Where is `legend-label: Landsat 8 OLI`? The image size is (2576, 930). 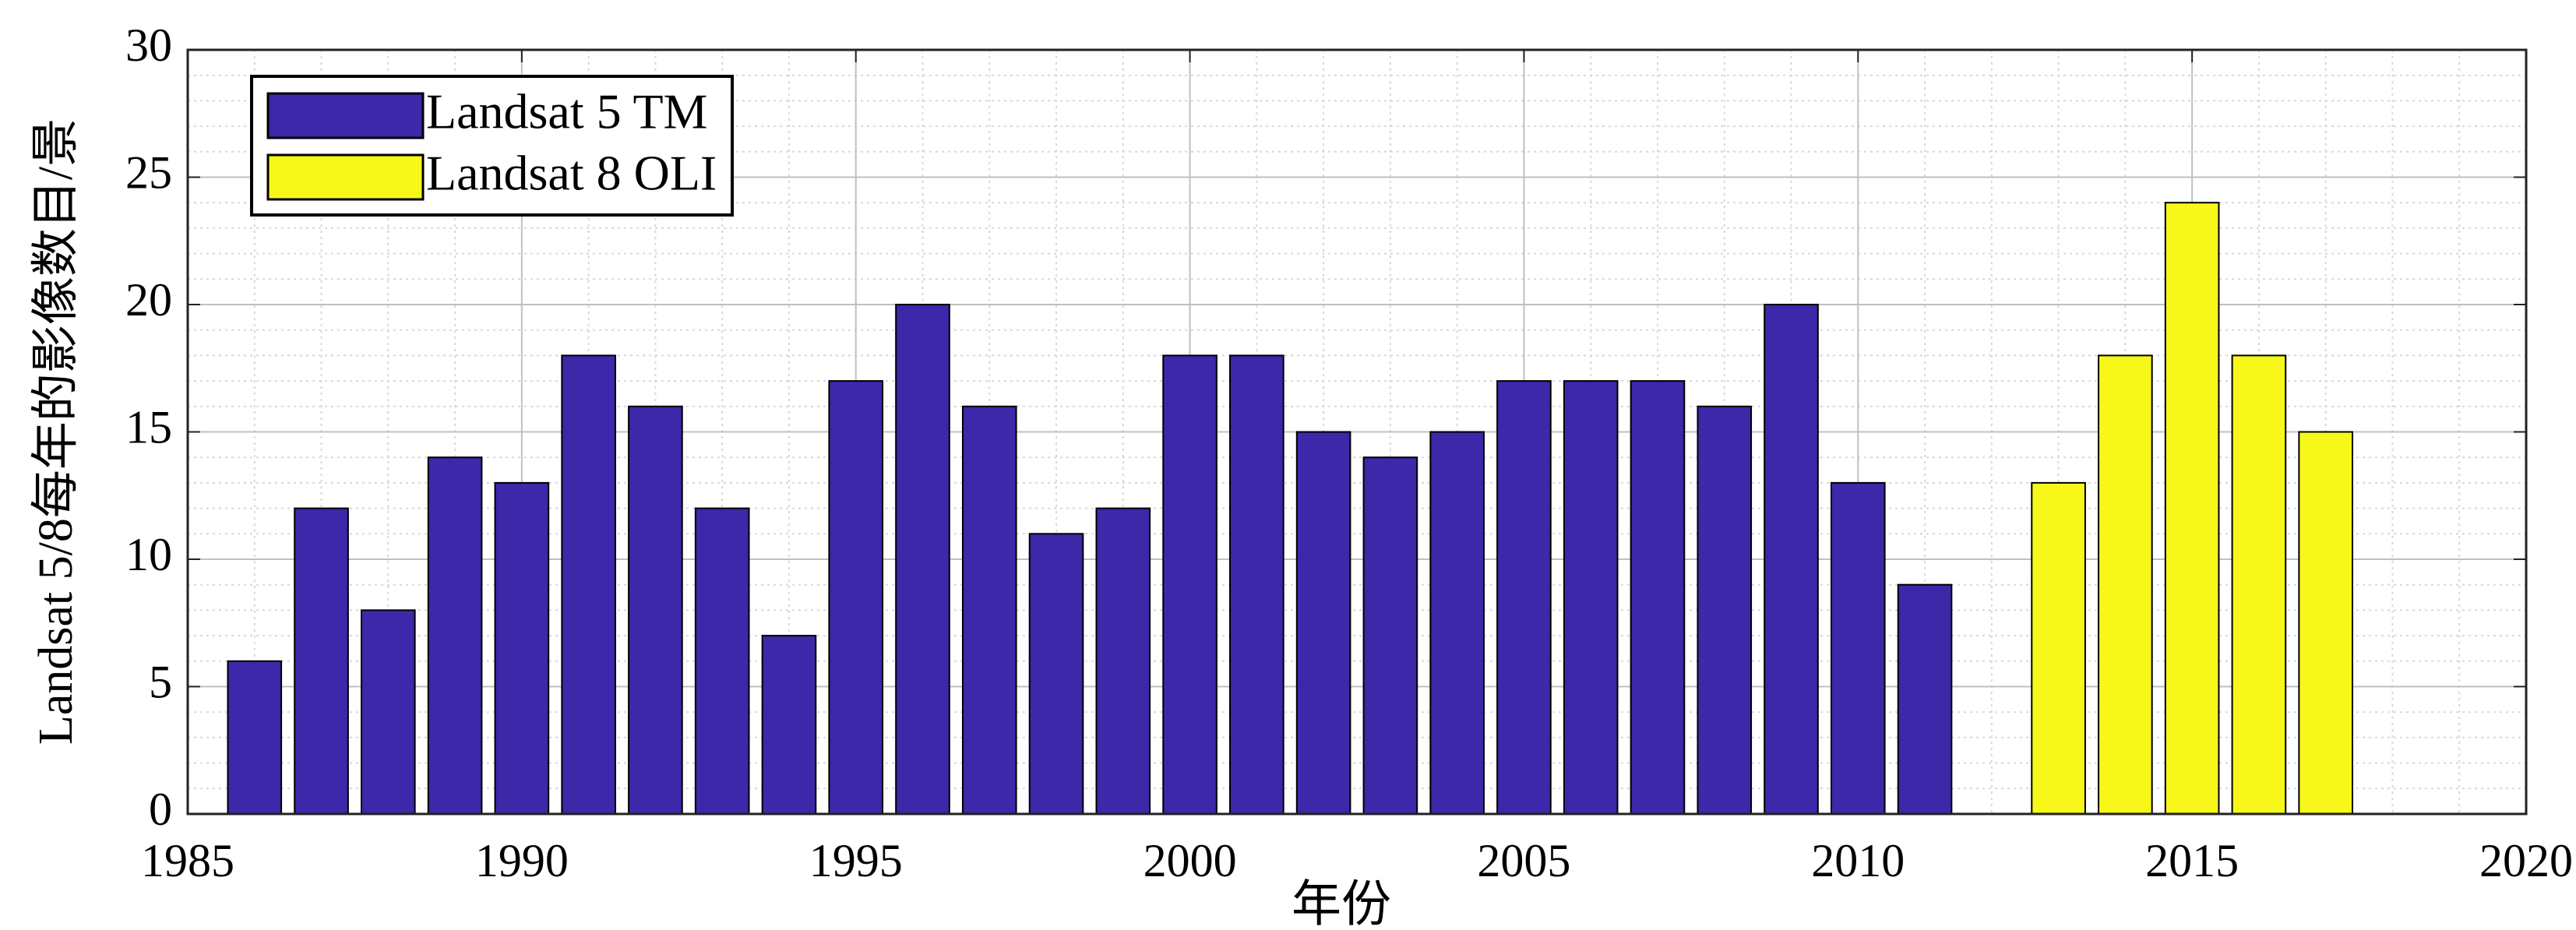
legend-label: Landsat 8 OLI is located at coordinates (571, 173).